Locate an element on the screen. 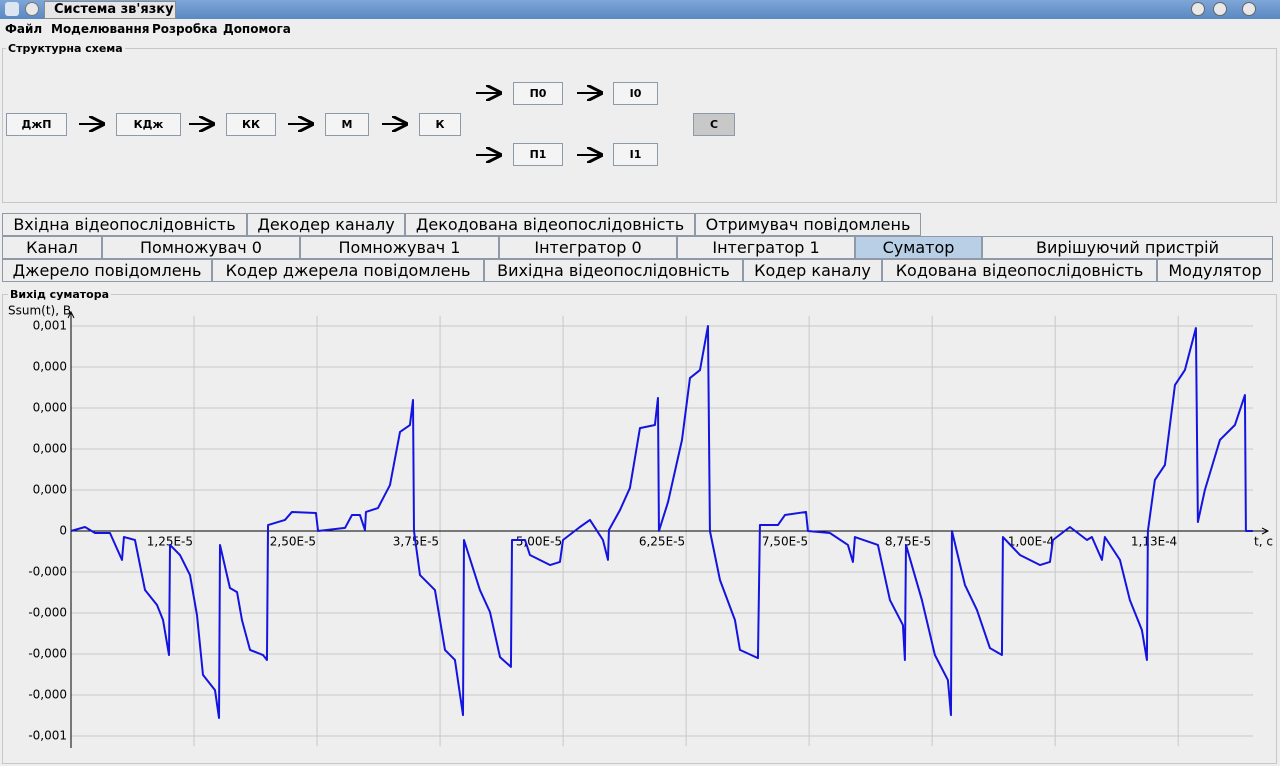 The height and width of the screenshot is (766, 1280). tab: Інтегратор 1 is located at coordinates (766, 247).